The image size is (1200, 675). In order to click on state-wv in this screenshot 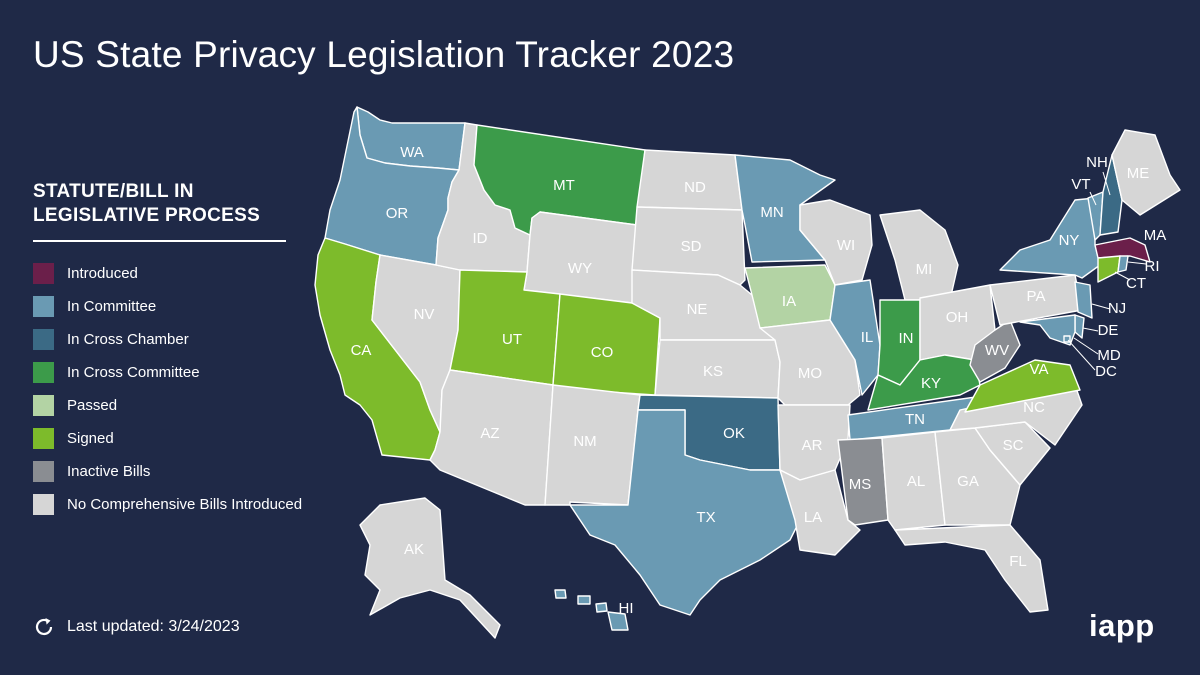, I will do `click(995, 351)`.